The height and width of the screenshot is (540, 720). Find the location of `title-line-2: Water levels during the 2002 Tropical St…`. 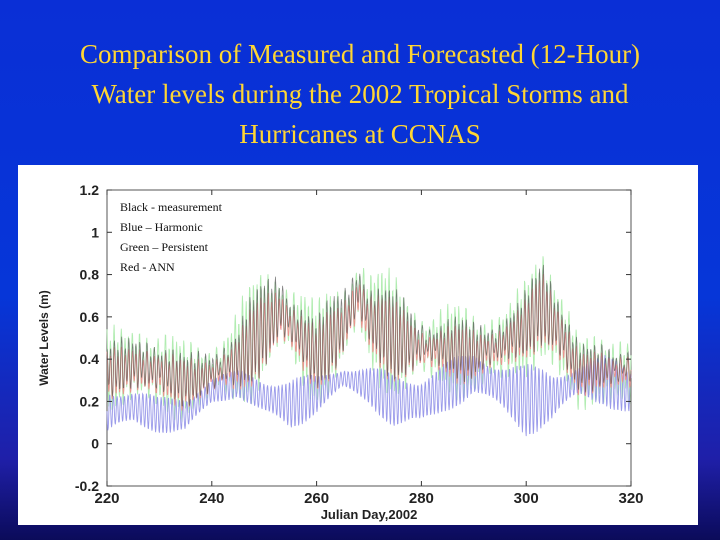

title-line-2: Water levels during the 2002 Tropical St… is located at coordinates (360, 94).